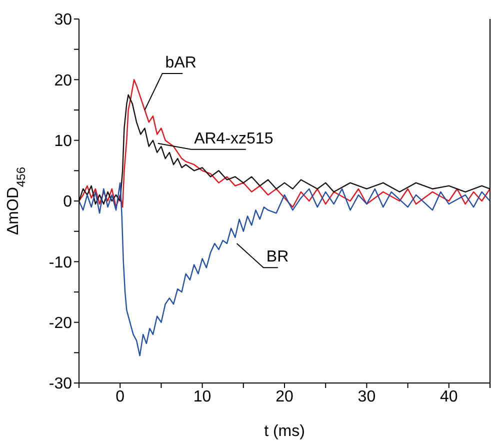 The width and height of the screenshot is (491, 442). I want to click on y-tick-label: 20, so click(63, 81).